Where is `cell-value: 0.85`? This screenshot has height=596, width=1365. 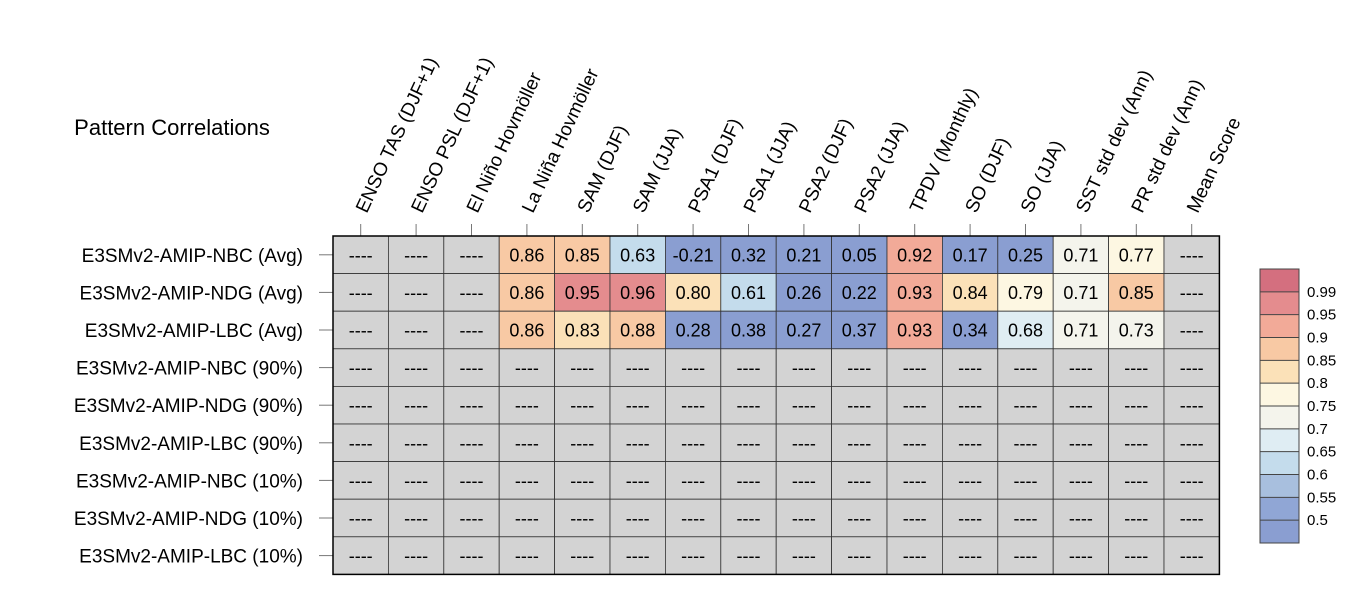 cell-value: 0.85 is located at coordinates (582, 255).